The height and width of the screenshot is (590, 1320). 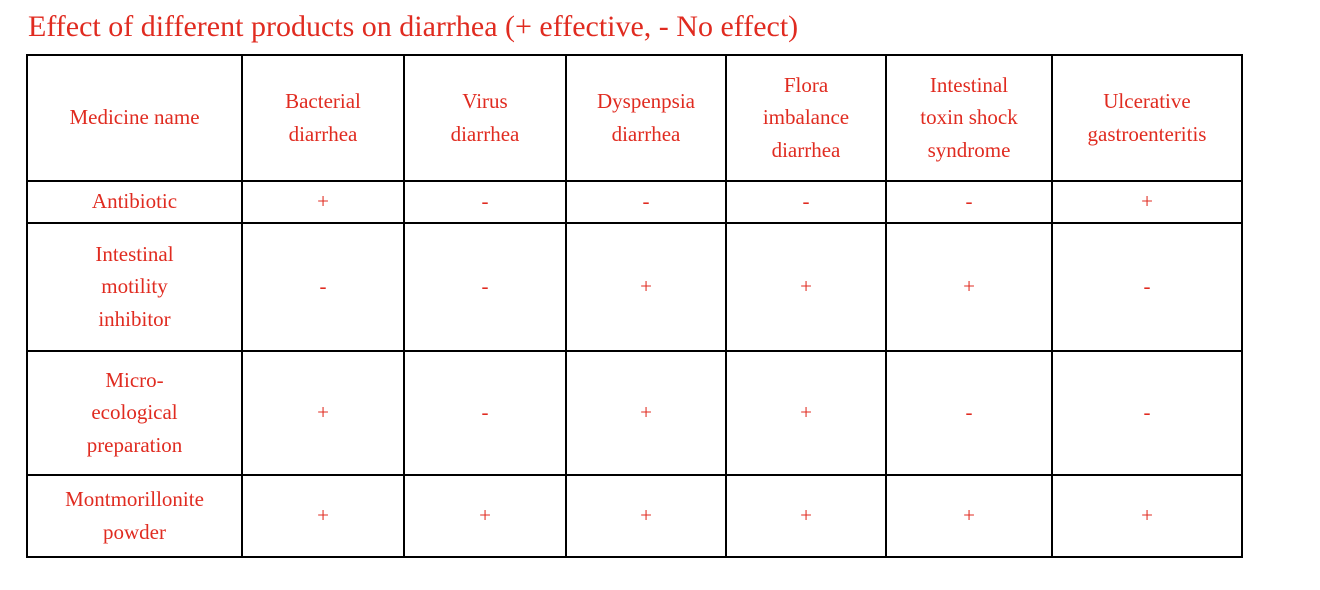 I want to click on medicine-name-cell: Montmorillonite powder, so click(x=134, y=515).